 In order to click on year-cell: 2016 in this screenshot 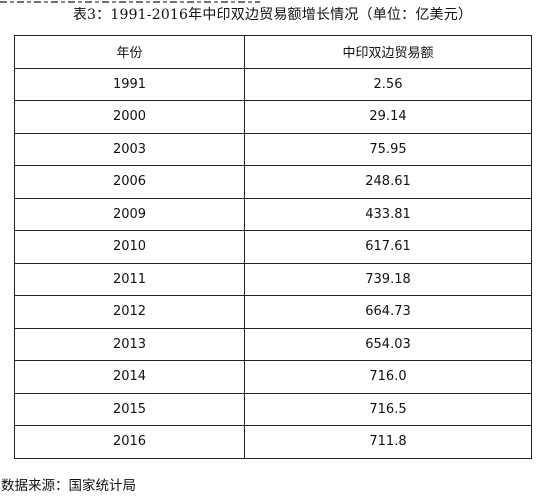, I will do `click(129, 442)`.